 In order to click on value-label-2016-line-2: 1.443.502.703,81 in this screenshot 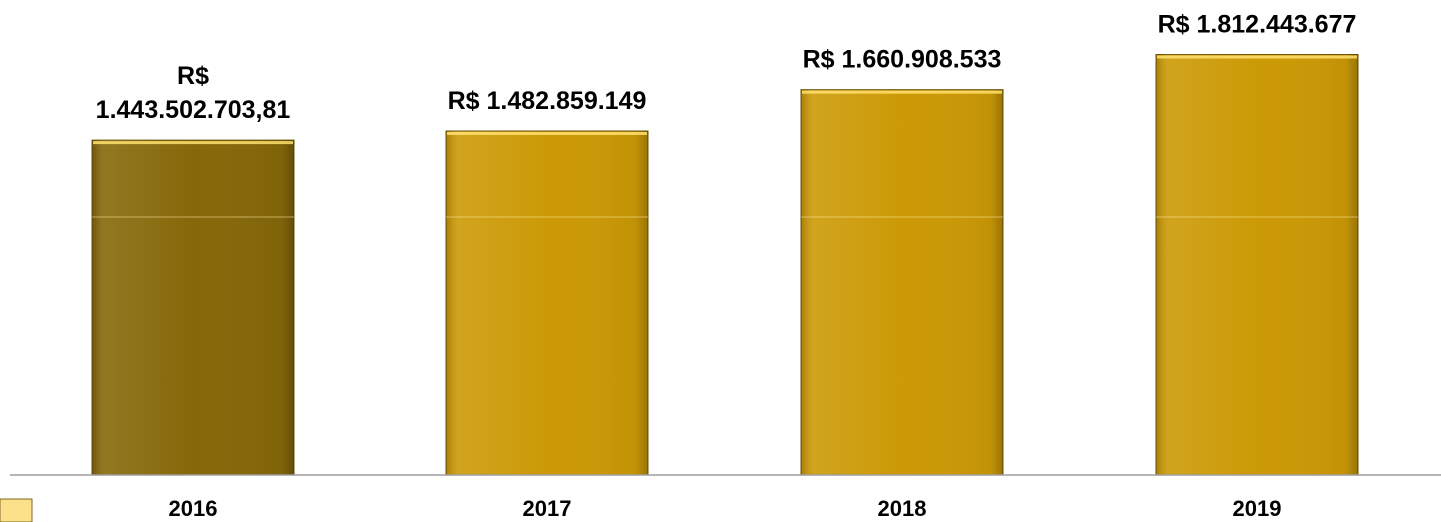, I will do `click(193, 110)`.